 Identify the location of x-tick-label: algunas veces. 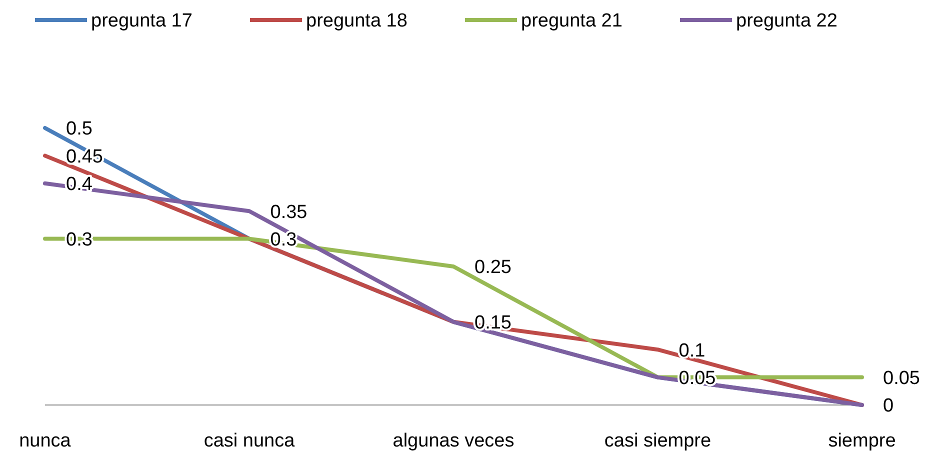
(453, 441).